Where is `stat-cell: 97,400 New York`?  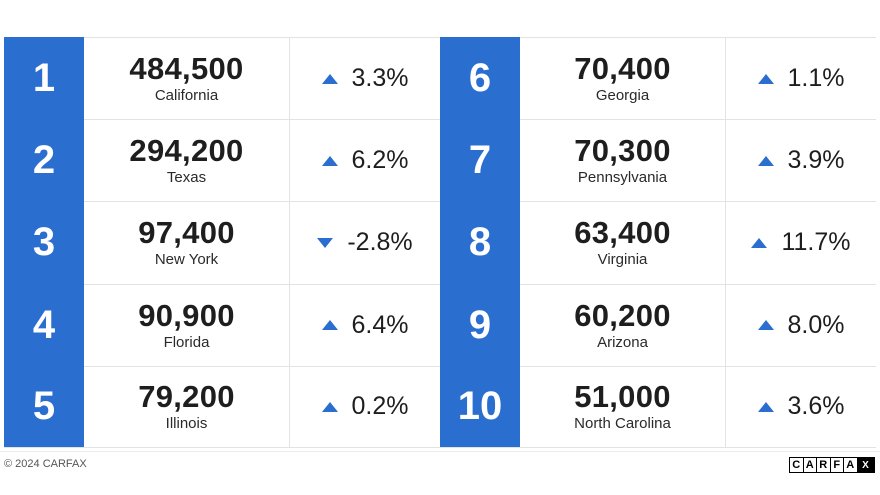
stat-cell: 97,400 New York is located at coordinates (187, 243).